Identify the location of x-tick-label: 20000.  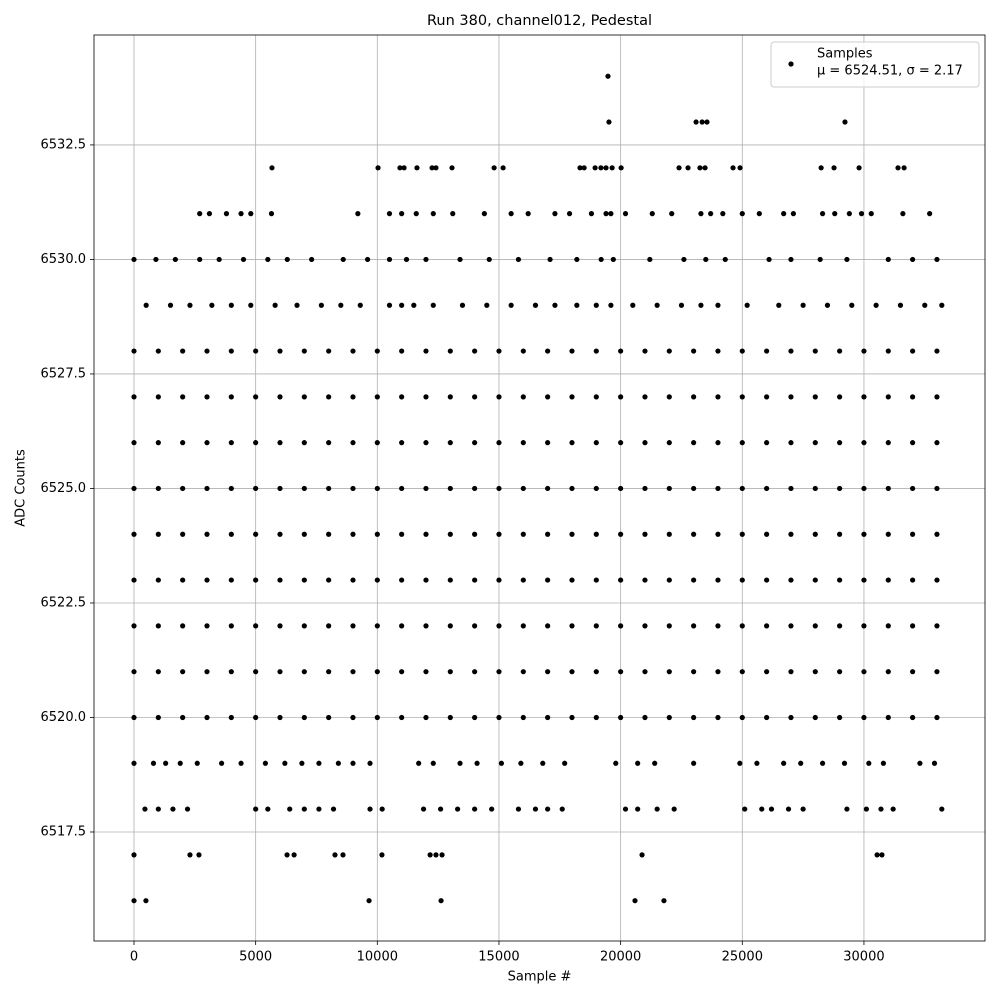
(620, 957).